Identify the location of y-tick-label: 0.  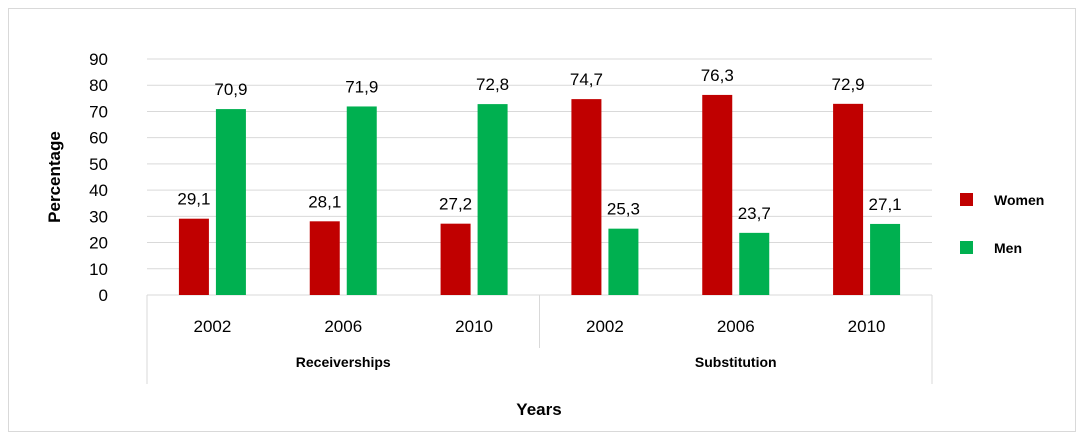
(103, 295).